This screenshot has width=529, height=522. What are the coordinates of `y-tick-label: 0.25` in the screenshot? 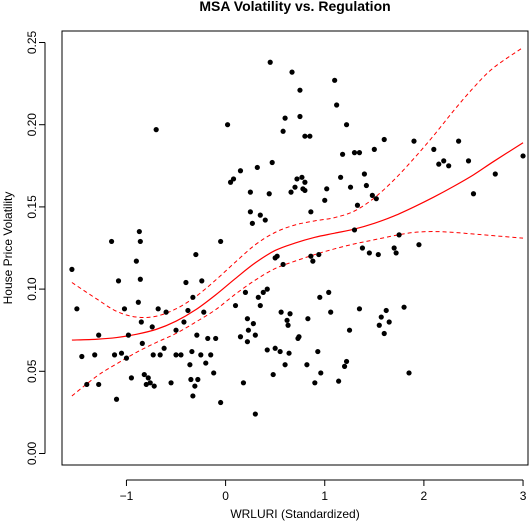 It's located at (32, 43).